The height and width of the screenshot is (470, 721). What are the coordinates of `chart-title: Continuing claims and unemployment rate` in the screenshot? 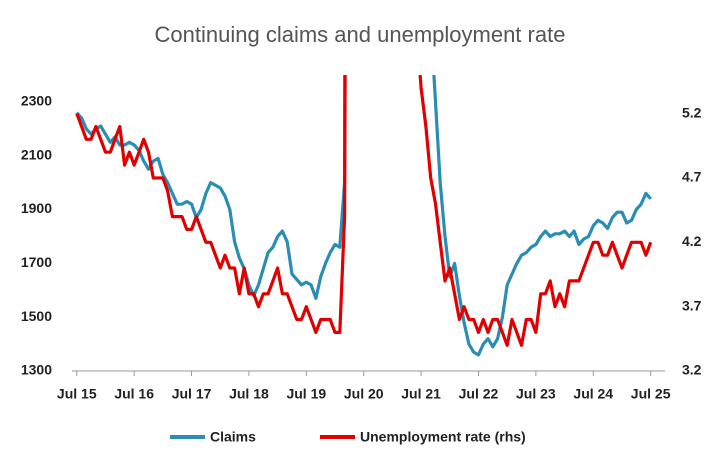 It's located at (360, 34).